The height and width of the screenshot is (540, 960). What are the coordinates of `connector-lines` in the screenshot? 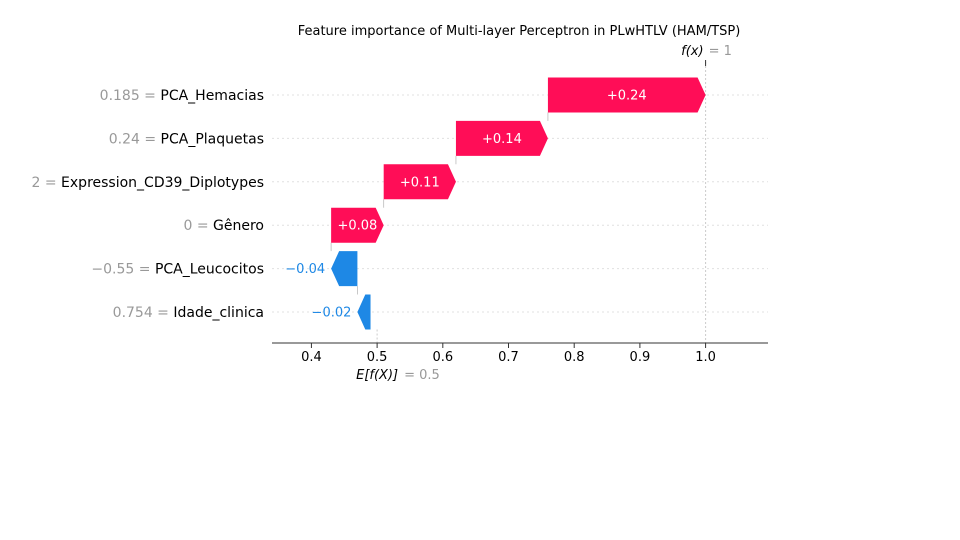 It's located at (439, 203).